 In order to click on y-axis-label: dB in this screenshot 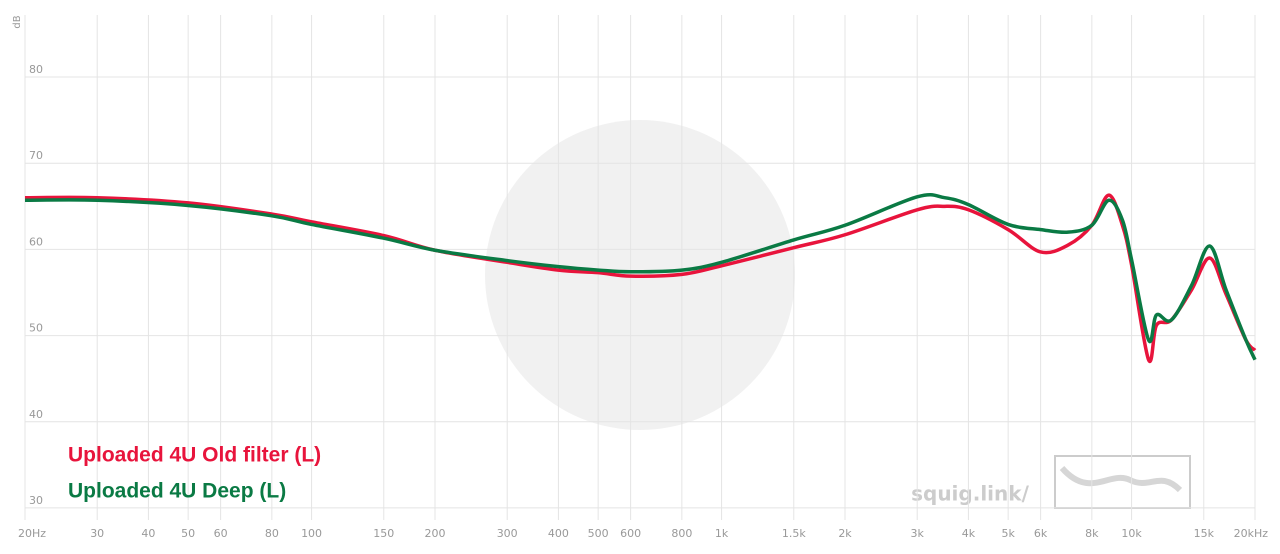, I will do `click(17, 21)`.